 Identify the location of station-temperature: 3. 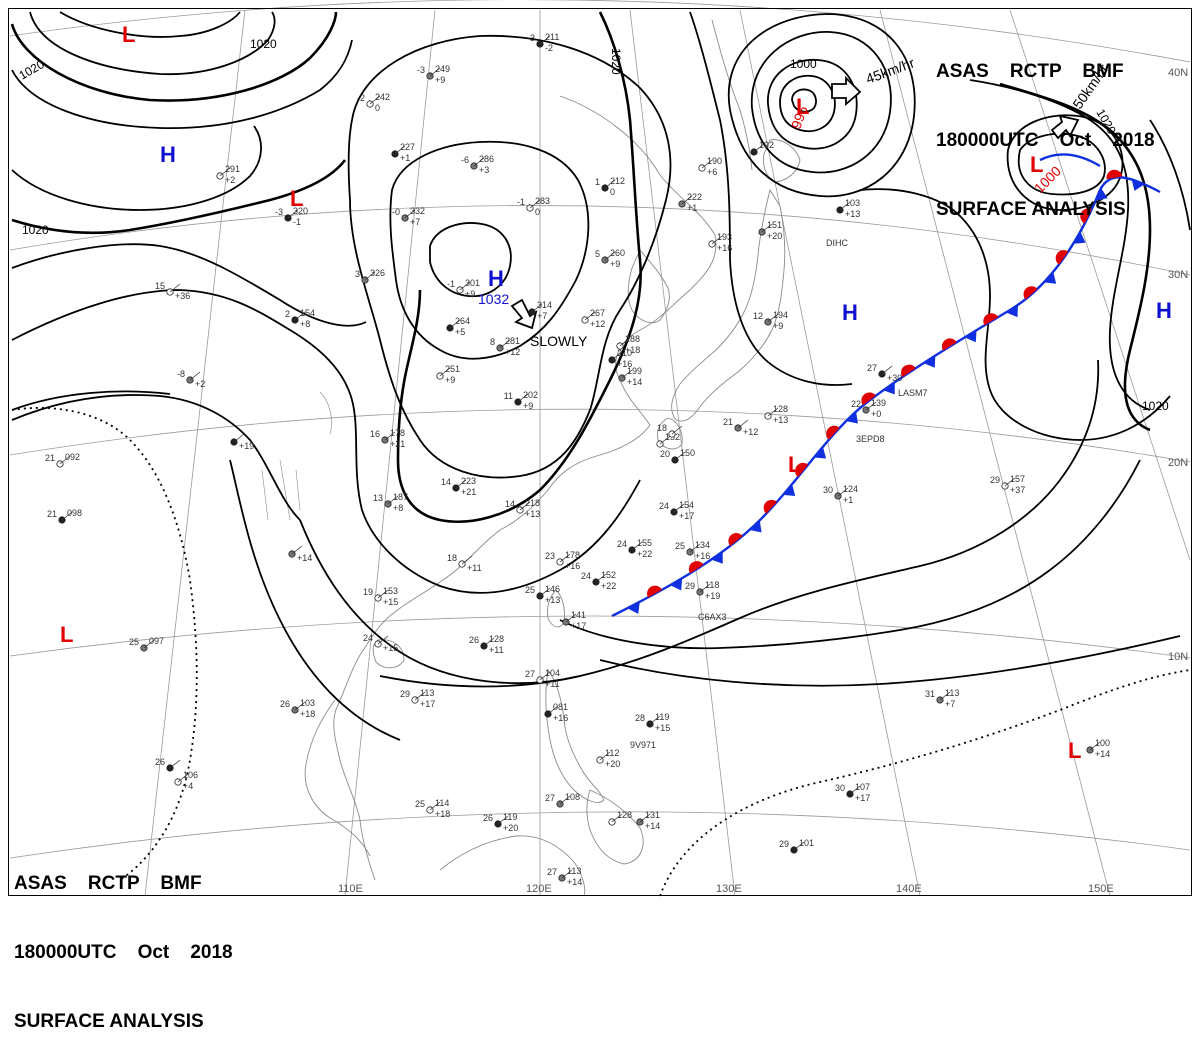
(357, 274).